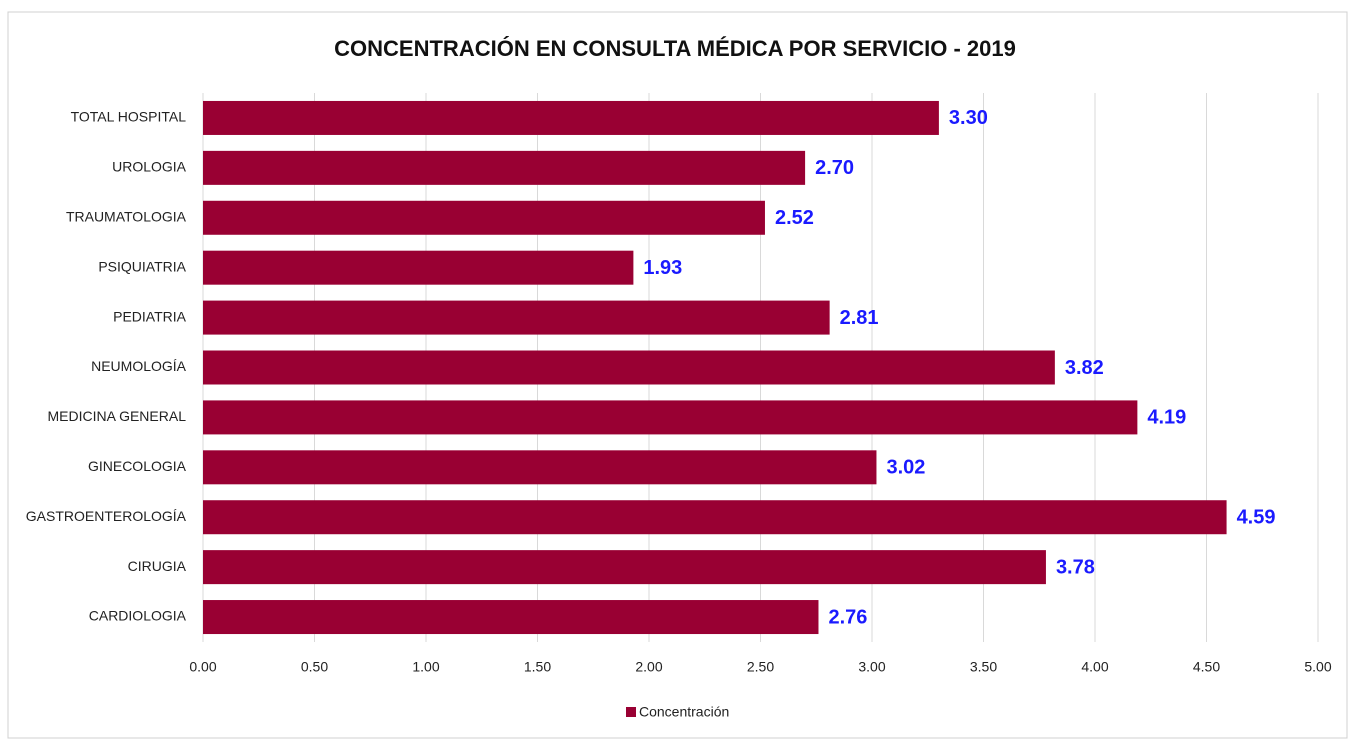 The width and height of the screenshot is (1348, 739). What do you see at coordinates (1166, 418) in the screenshot?
I see `data-label: 4.19` at bounding box center [1166, 418].